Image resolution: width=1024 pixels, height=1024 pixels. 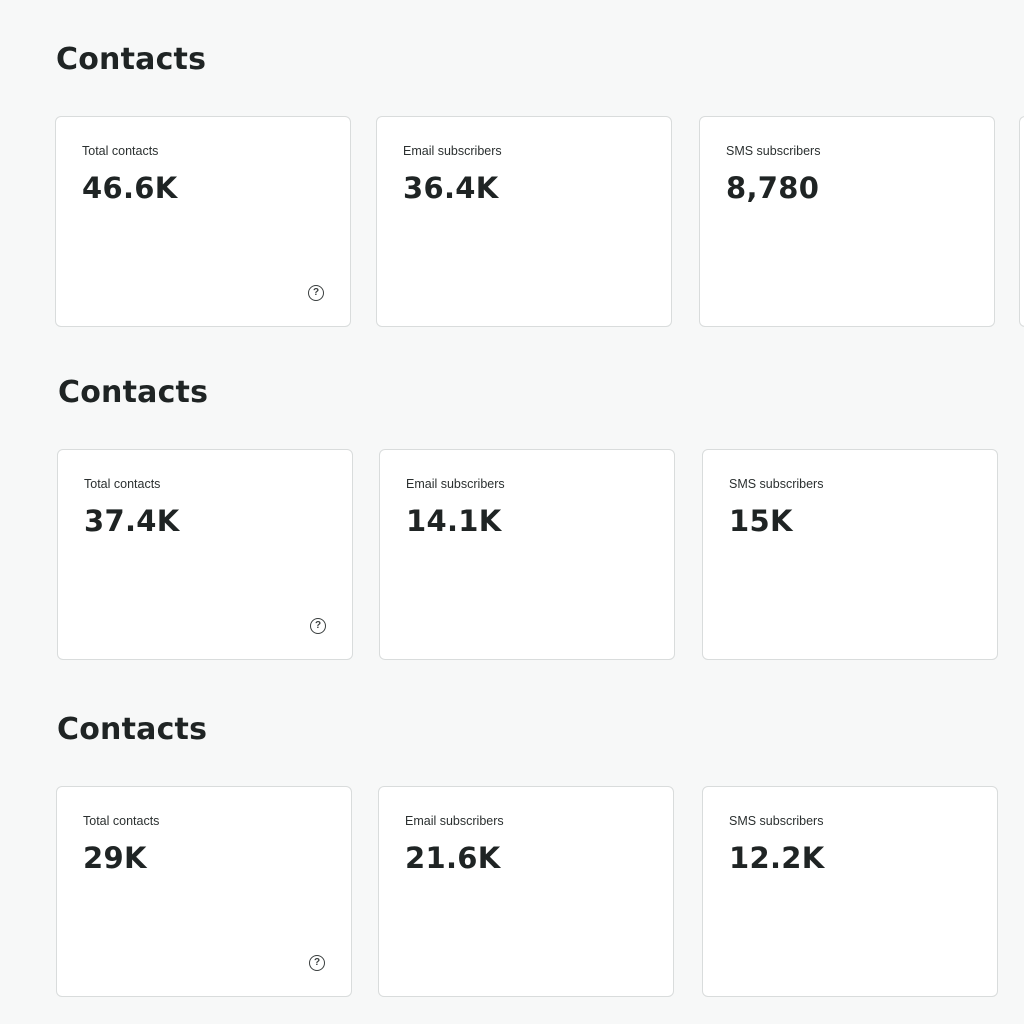 What do you see at coordinates (115, 858) in the screenshot?
I see `card-value: 29K` at bounding box center [115, 858].